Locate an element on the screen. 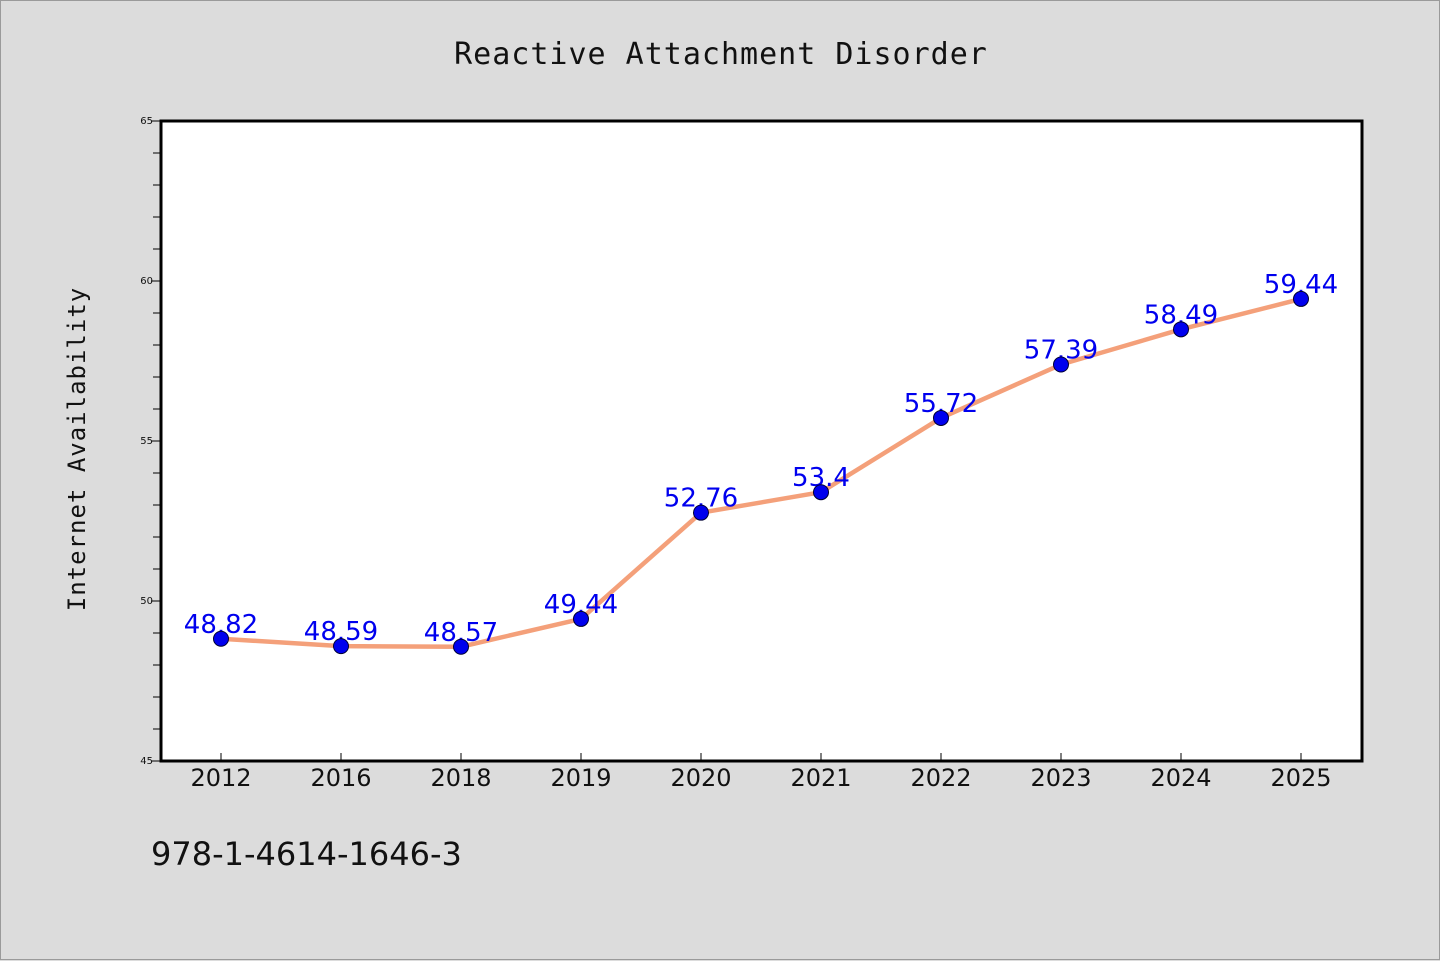 This screenshot has height=961, width=1440. x-tick-label: 2020 is located at coordinates (700, 778).